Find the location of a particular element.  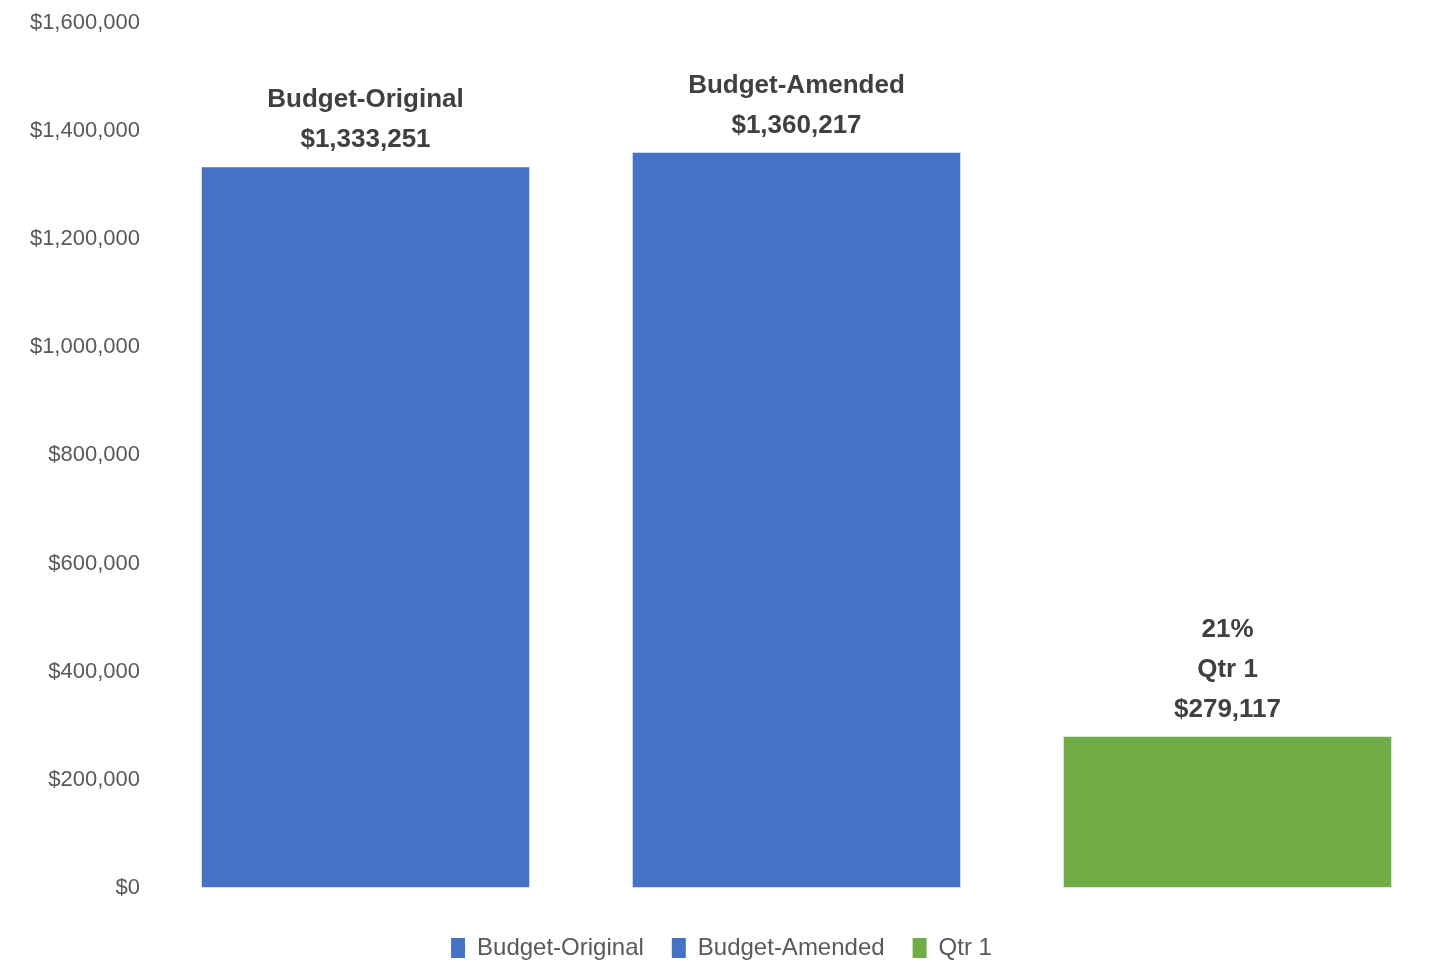

y-tick-label: $400,000 is located at coordinates (94, 670).